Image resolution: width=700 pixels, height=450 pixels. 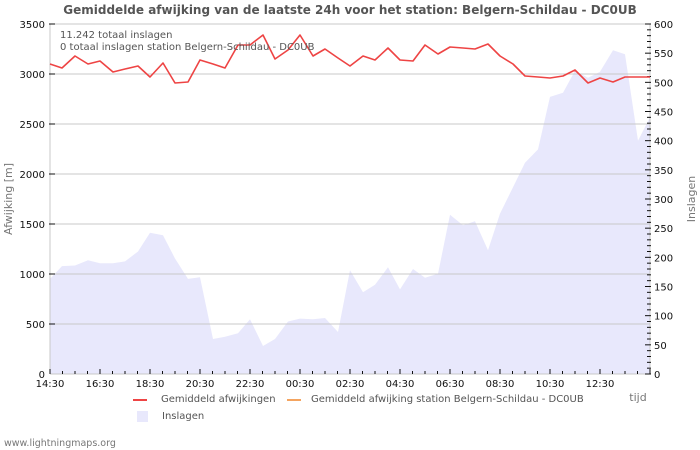 I want to click on y2-tick-label: 350, so click(x=663, y=171).